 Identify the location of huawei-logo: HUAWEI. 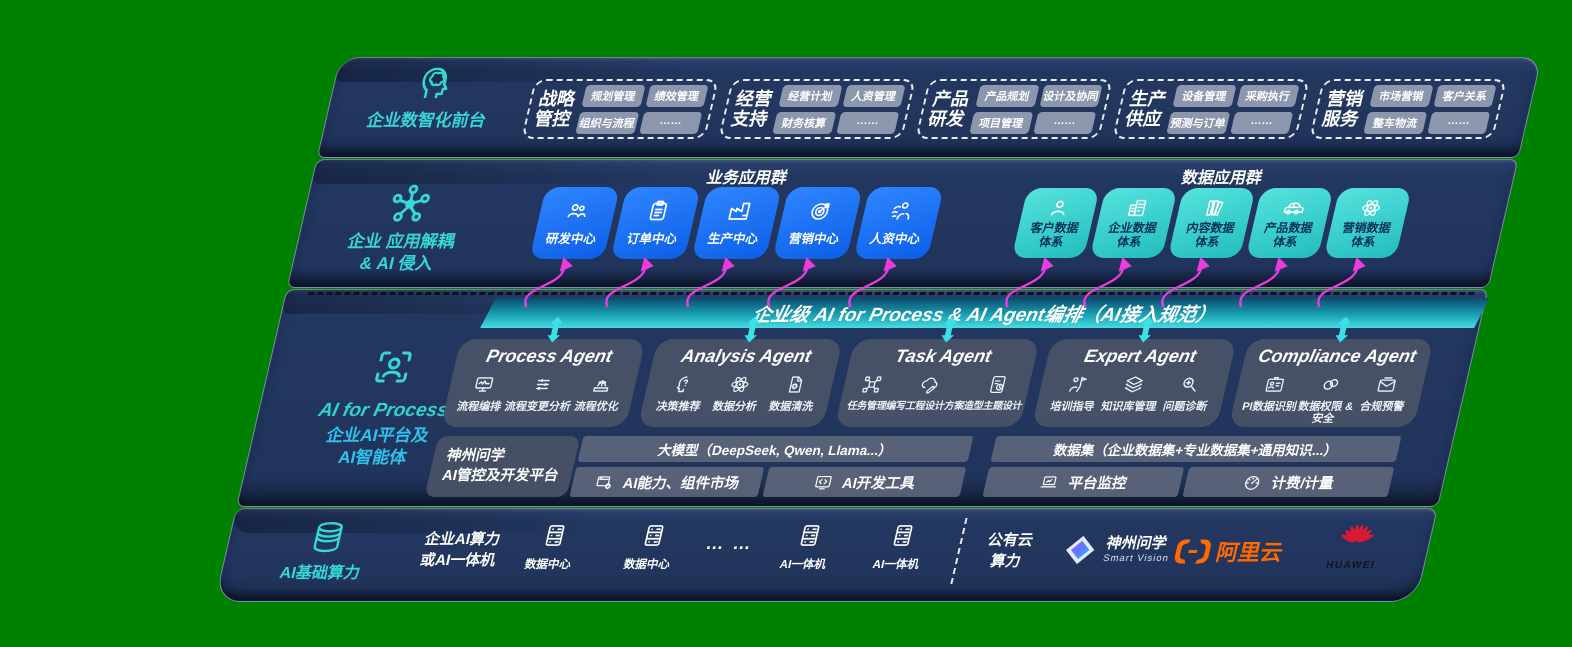
(1354, 546).